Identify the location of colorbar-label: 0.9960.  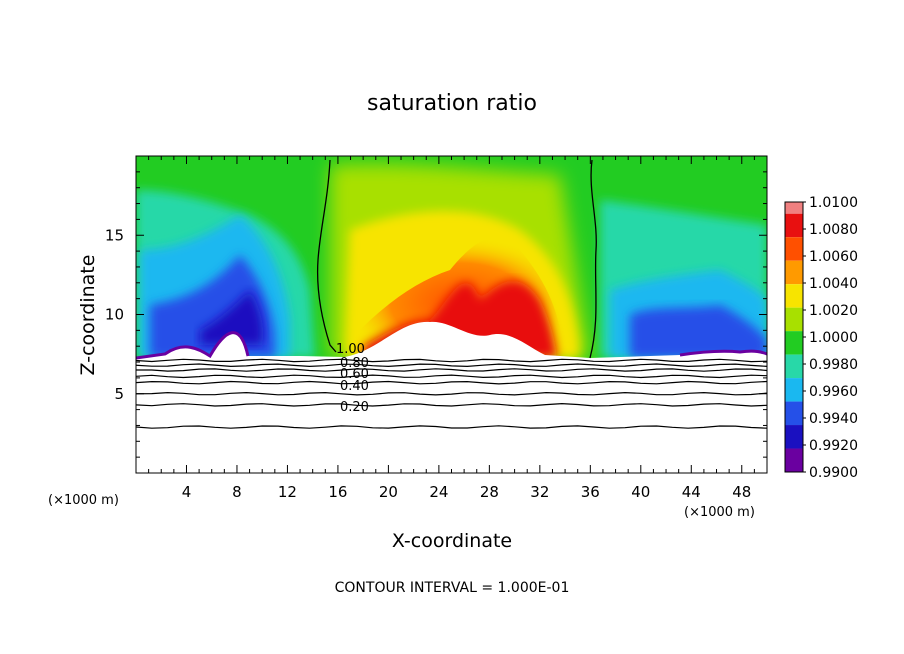
(833, 392).